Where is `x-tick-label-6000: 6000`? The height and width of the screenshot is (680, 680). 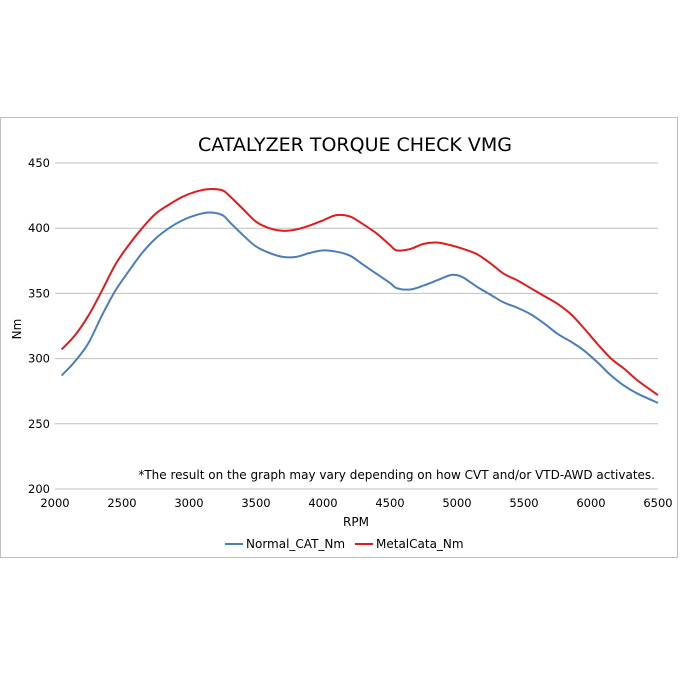
x-tick-label-6000: 6000 is located at coordinates (590, 503).